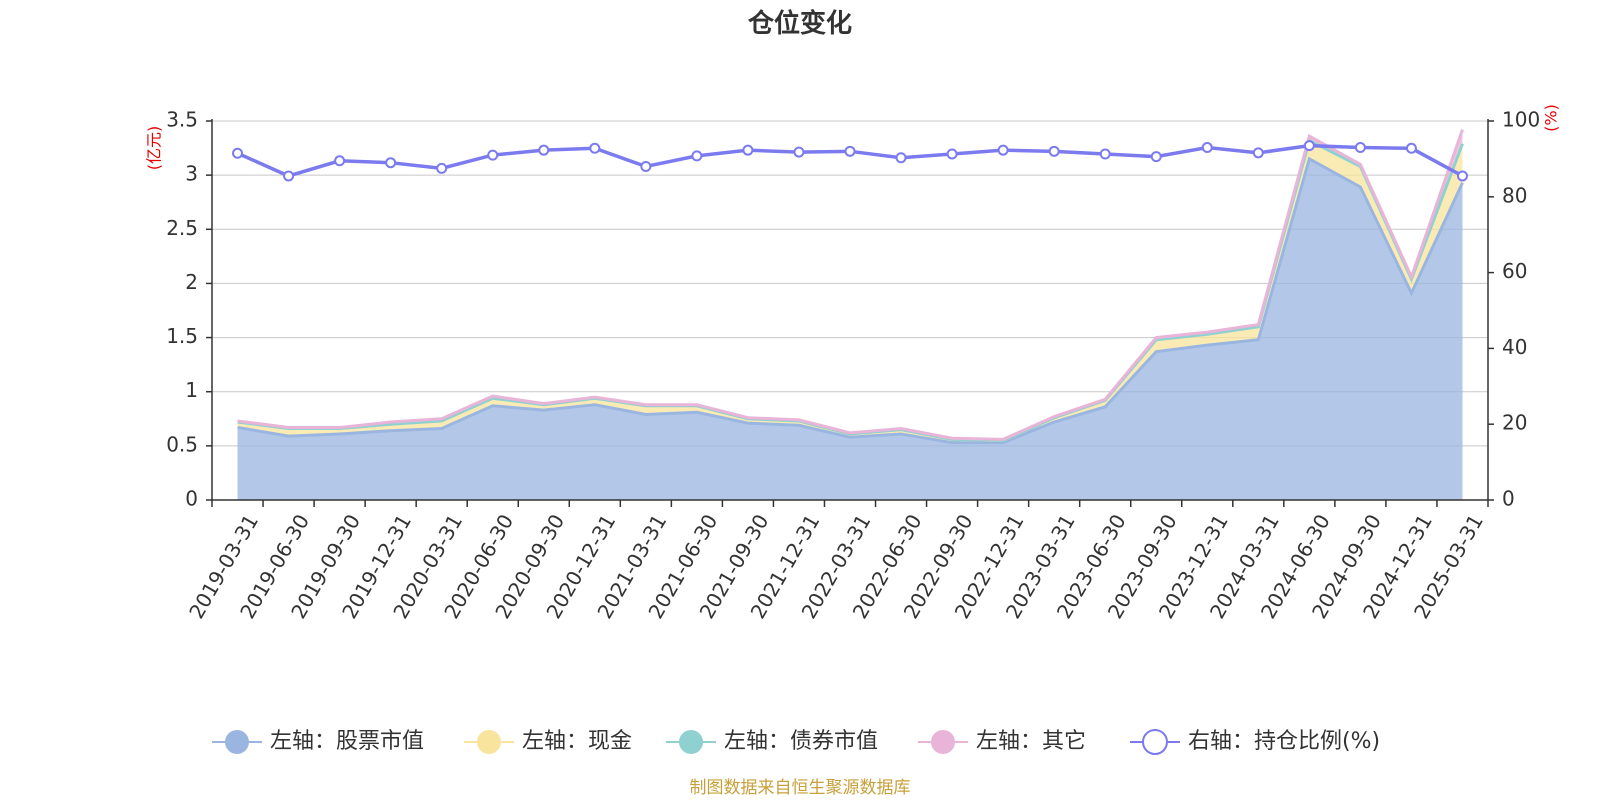 The width and height of the screenshot is (1600, 800). I want to click on left-axis-unit: (亿元), so click(154, 148).